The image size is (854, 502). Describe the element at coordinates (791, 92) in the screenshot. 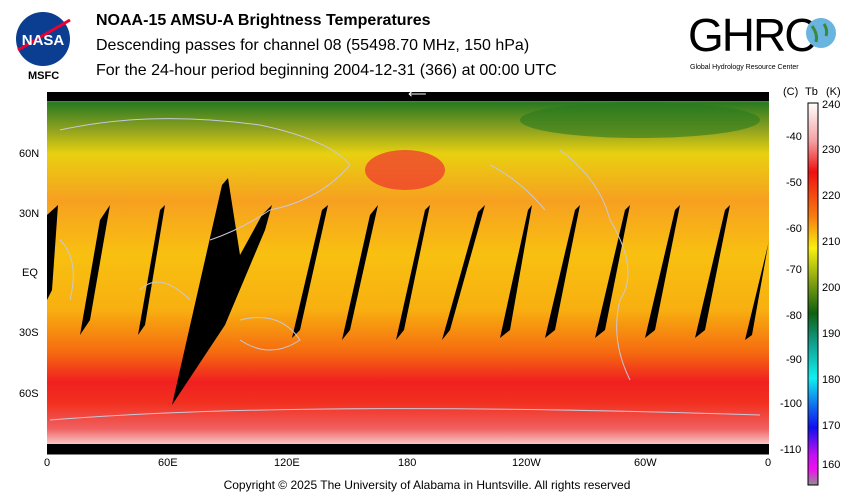

I see `colorbar-title-c: (C)` at that location.